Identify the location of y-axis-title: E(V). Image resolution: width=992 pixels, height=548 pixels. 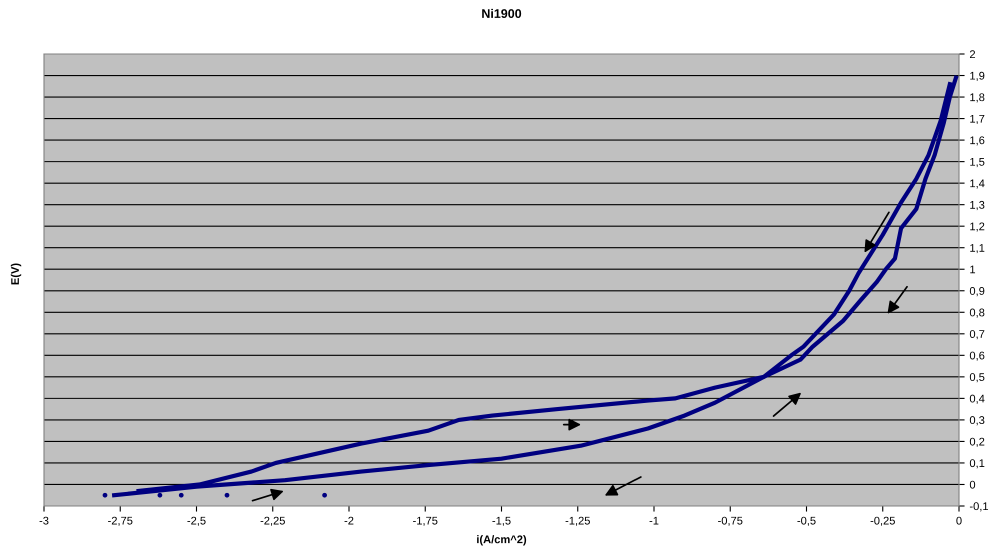
(16, 273).